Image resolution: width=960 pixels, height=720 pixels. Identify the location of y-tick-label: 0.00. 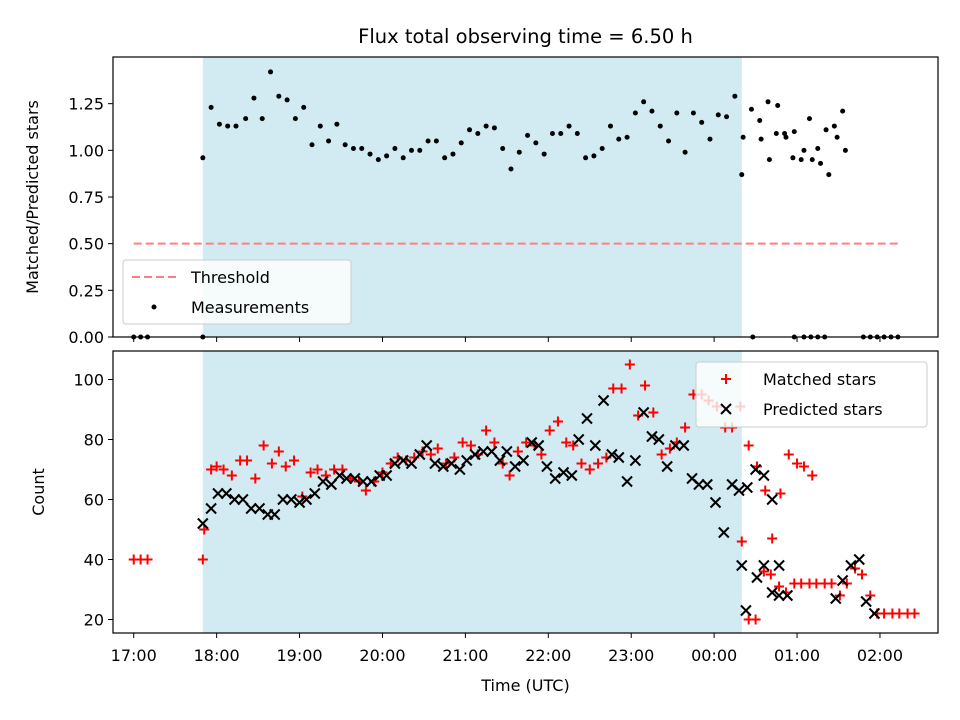
(86, 337).